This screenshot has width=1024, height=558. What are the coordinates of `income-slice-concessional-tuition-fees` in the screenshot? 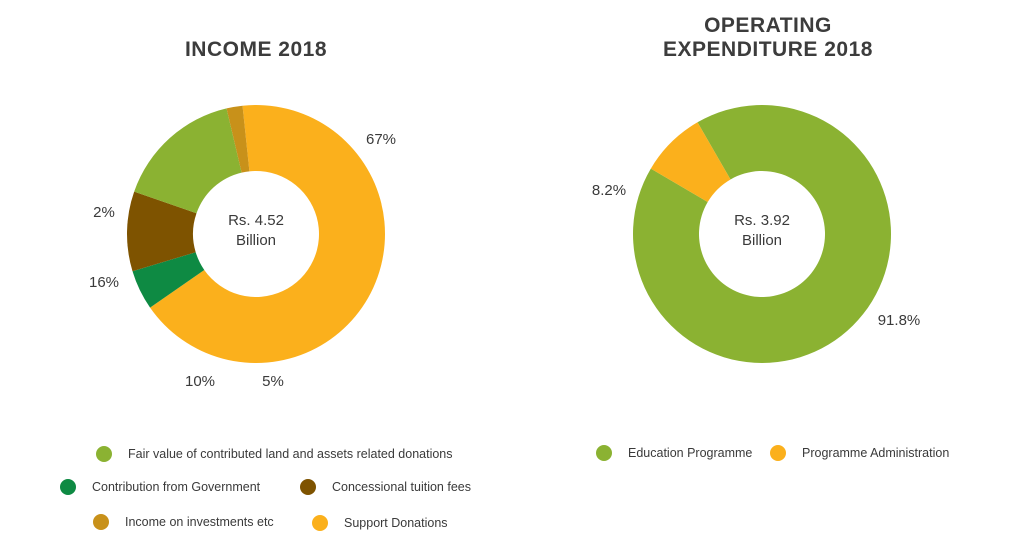 It's located at (162, 231).